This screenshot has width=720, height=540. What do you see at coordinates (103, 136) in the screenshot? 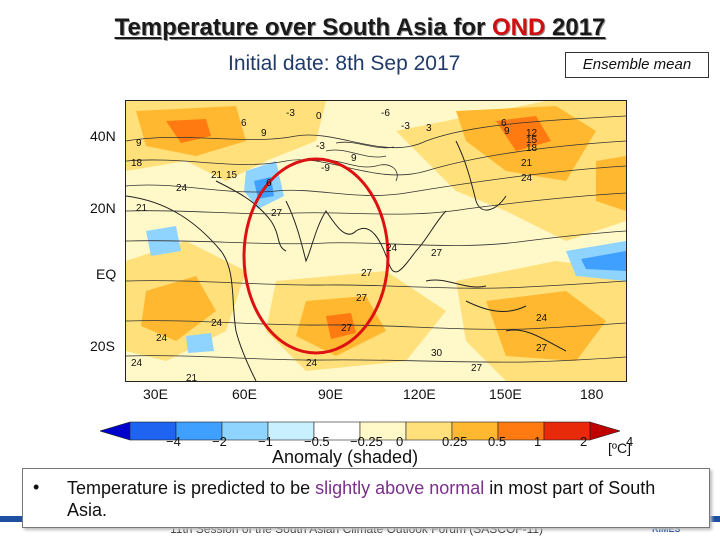
I see `lat-label-40n: 40N` at bounding box center [103, 136].